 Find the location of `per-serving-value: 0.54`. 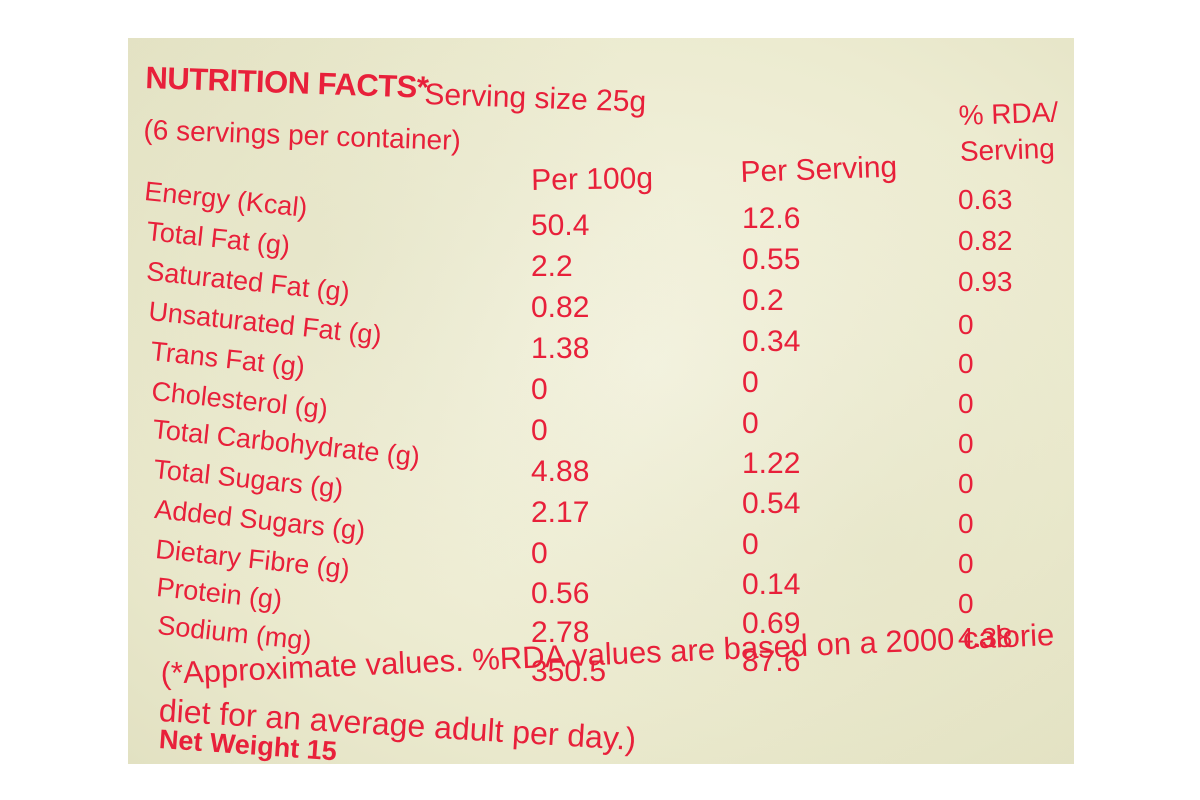

per-serving-value: 0.54 is located at coordinates (771, 503).